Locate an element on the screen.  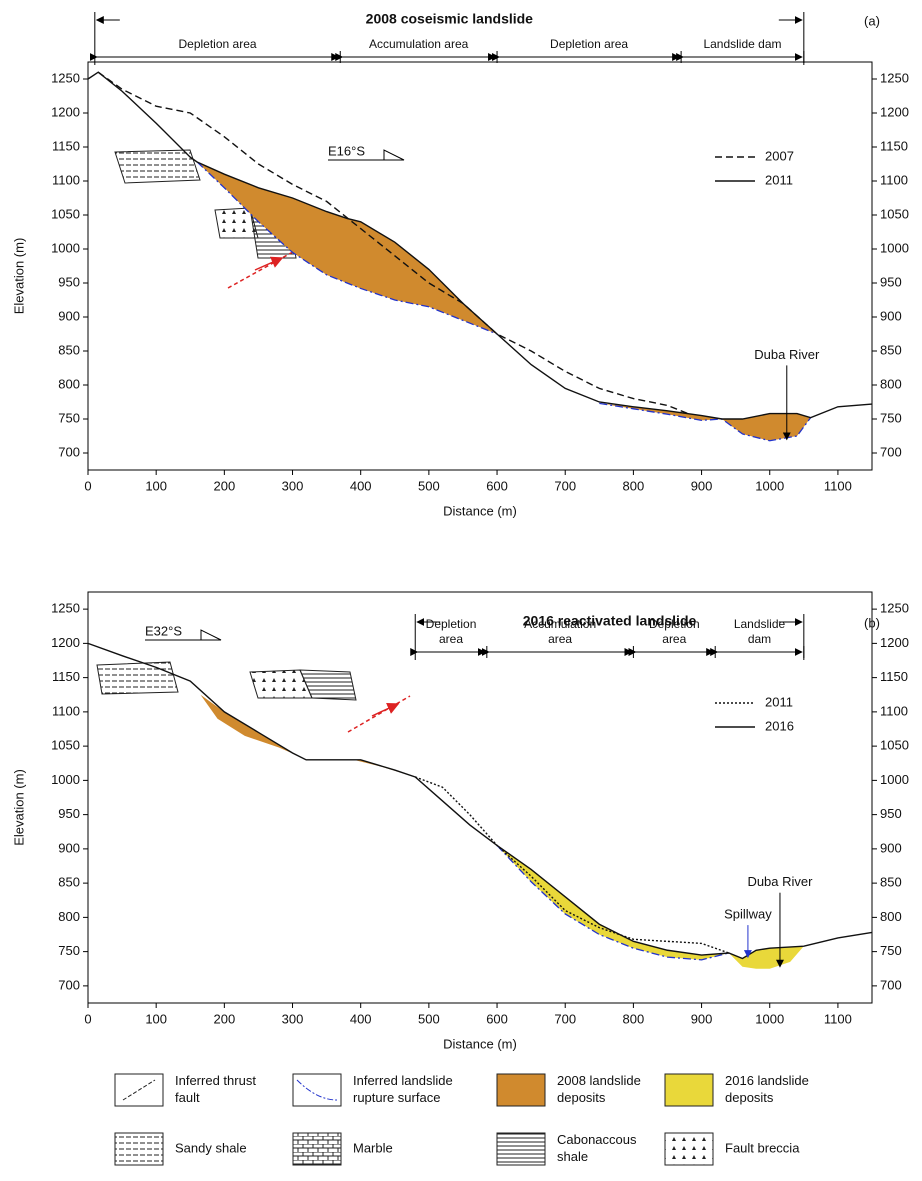
legend-item-label: Sandy shale is located at coordinates (211, 1147).